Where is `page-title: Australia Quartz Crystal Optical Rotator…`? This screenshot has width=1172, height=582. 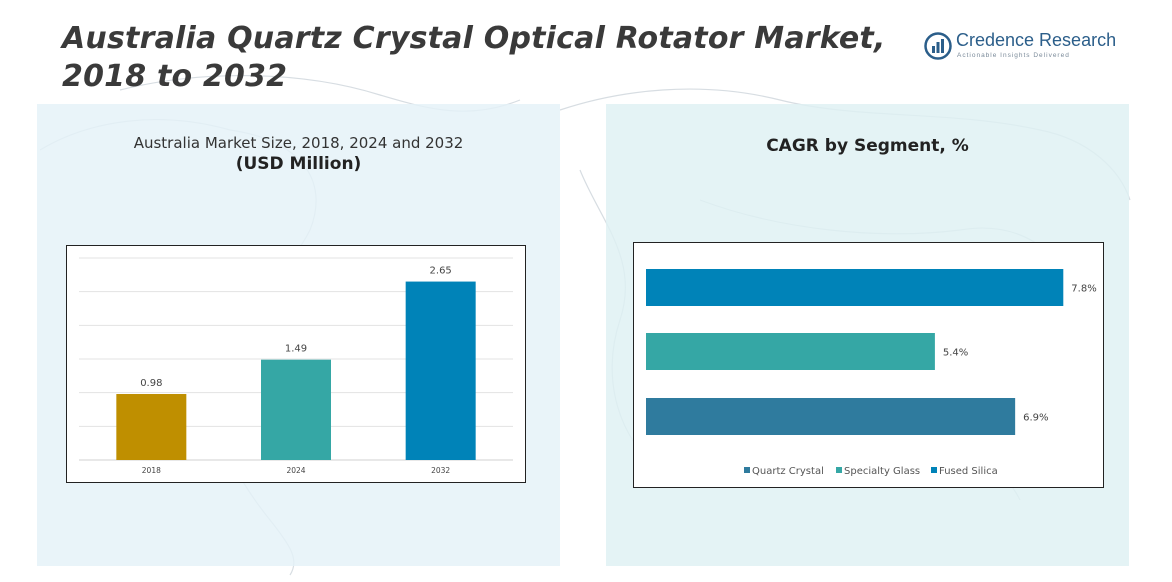
page-title: Australia Quartz Crystal Optical Rotator… is located at coordinates (474, 57).